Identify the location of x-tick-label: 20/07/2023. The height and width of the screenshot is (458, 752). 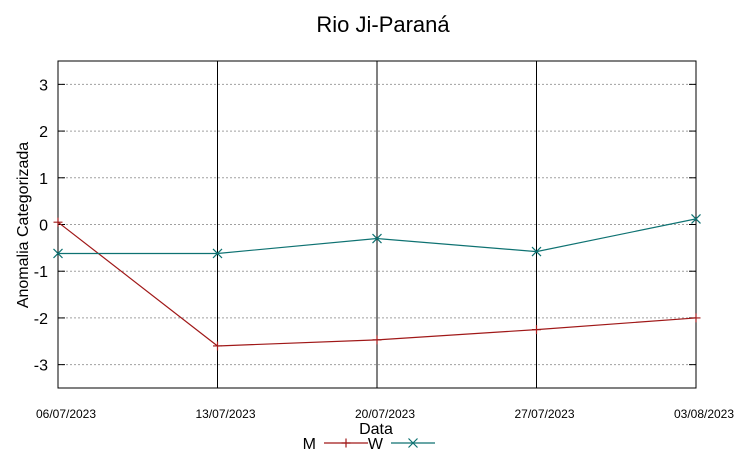
(385, 414).